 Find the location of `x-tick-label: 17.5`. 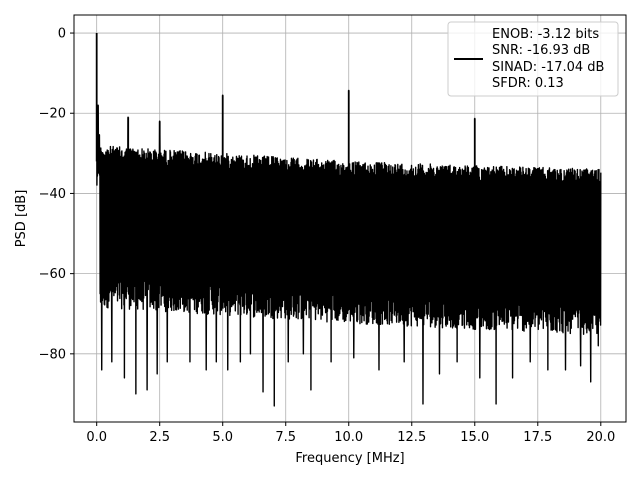

x-tick-label: 17.5 is located at coordinates (537, 437).